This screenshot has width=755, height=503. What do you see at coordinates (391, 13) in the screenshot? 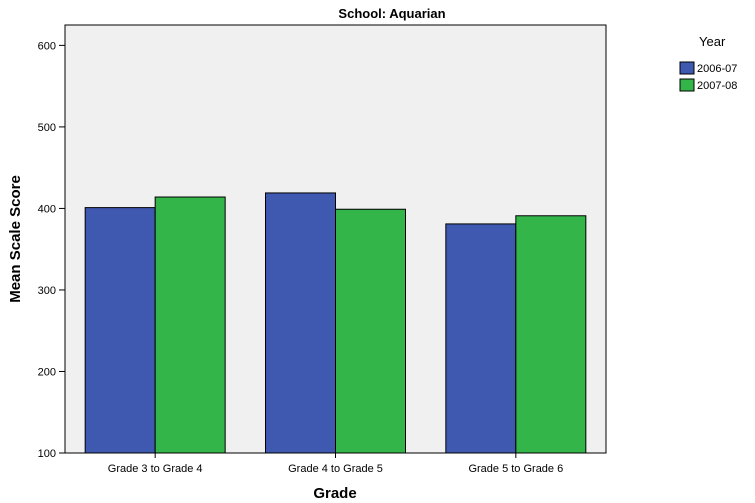
I see `chart-title: School: Aquarian` at bounding box center [391, 13].